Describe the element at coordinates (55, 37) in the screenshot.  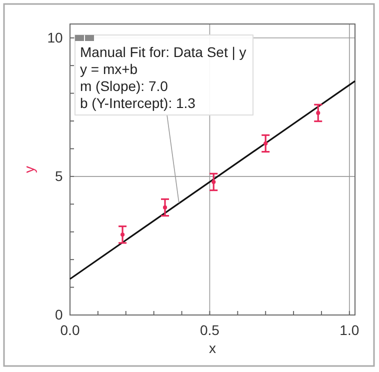
I see `y-tick-label: 10` at that location.